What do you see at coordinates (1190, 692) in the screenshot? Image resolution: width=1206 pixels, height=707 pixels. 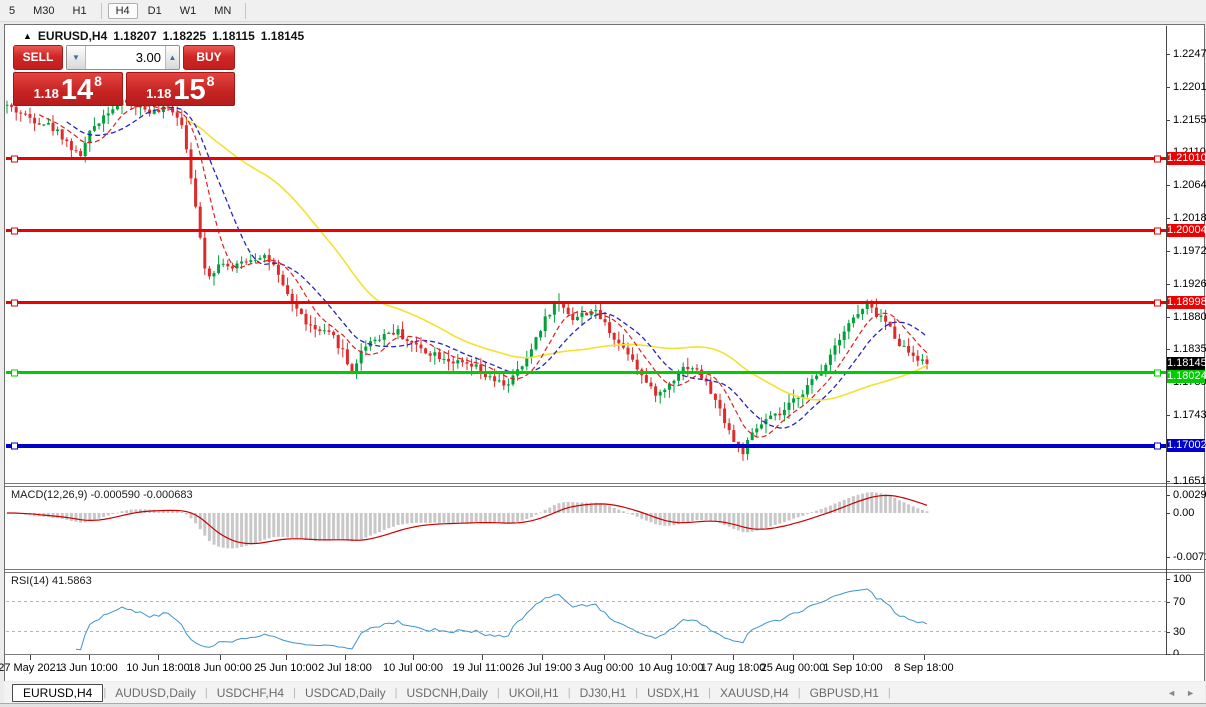 I see `tab-scroll-right-icon: ►` at bounding box center [1190, 692].